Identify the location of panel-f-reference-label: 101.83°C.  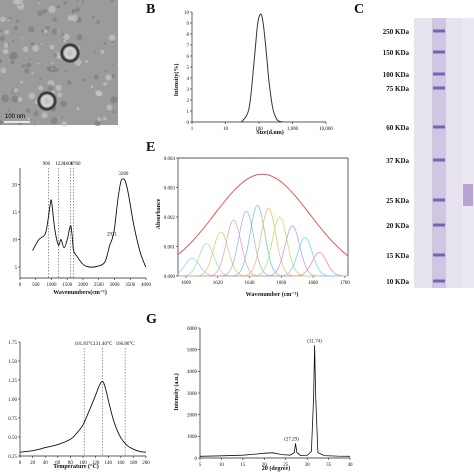
(85, 344).